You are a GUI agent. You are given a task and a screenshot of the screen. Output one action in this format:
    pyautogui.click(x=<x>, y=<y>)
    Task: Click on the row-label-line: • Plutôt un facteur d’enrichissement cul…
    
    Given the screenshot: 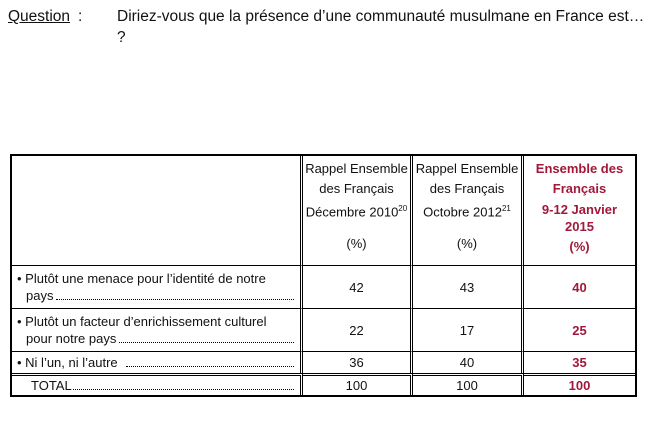 What is the action you would take?
    pyautogui.click(x=142, y=321)
    